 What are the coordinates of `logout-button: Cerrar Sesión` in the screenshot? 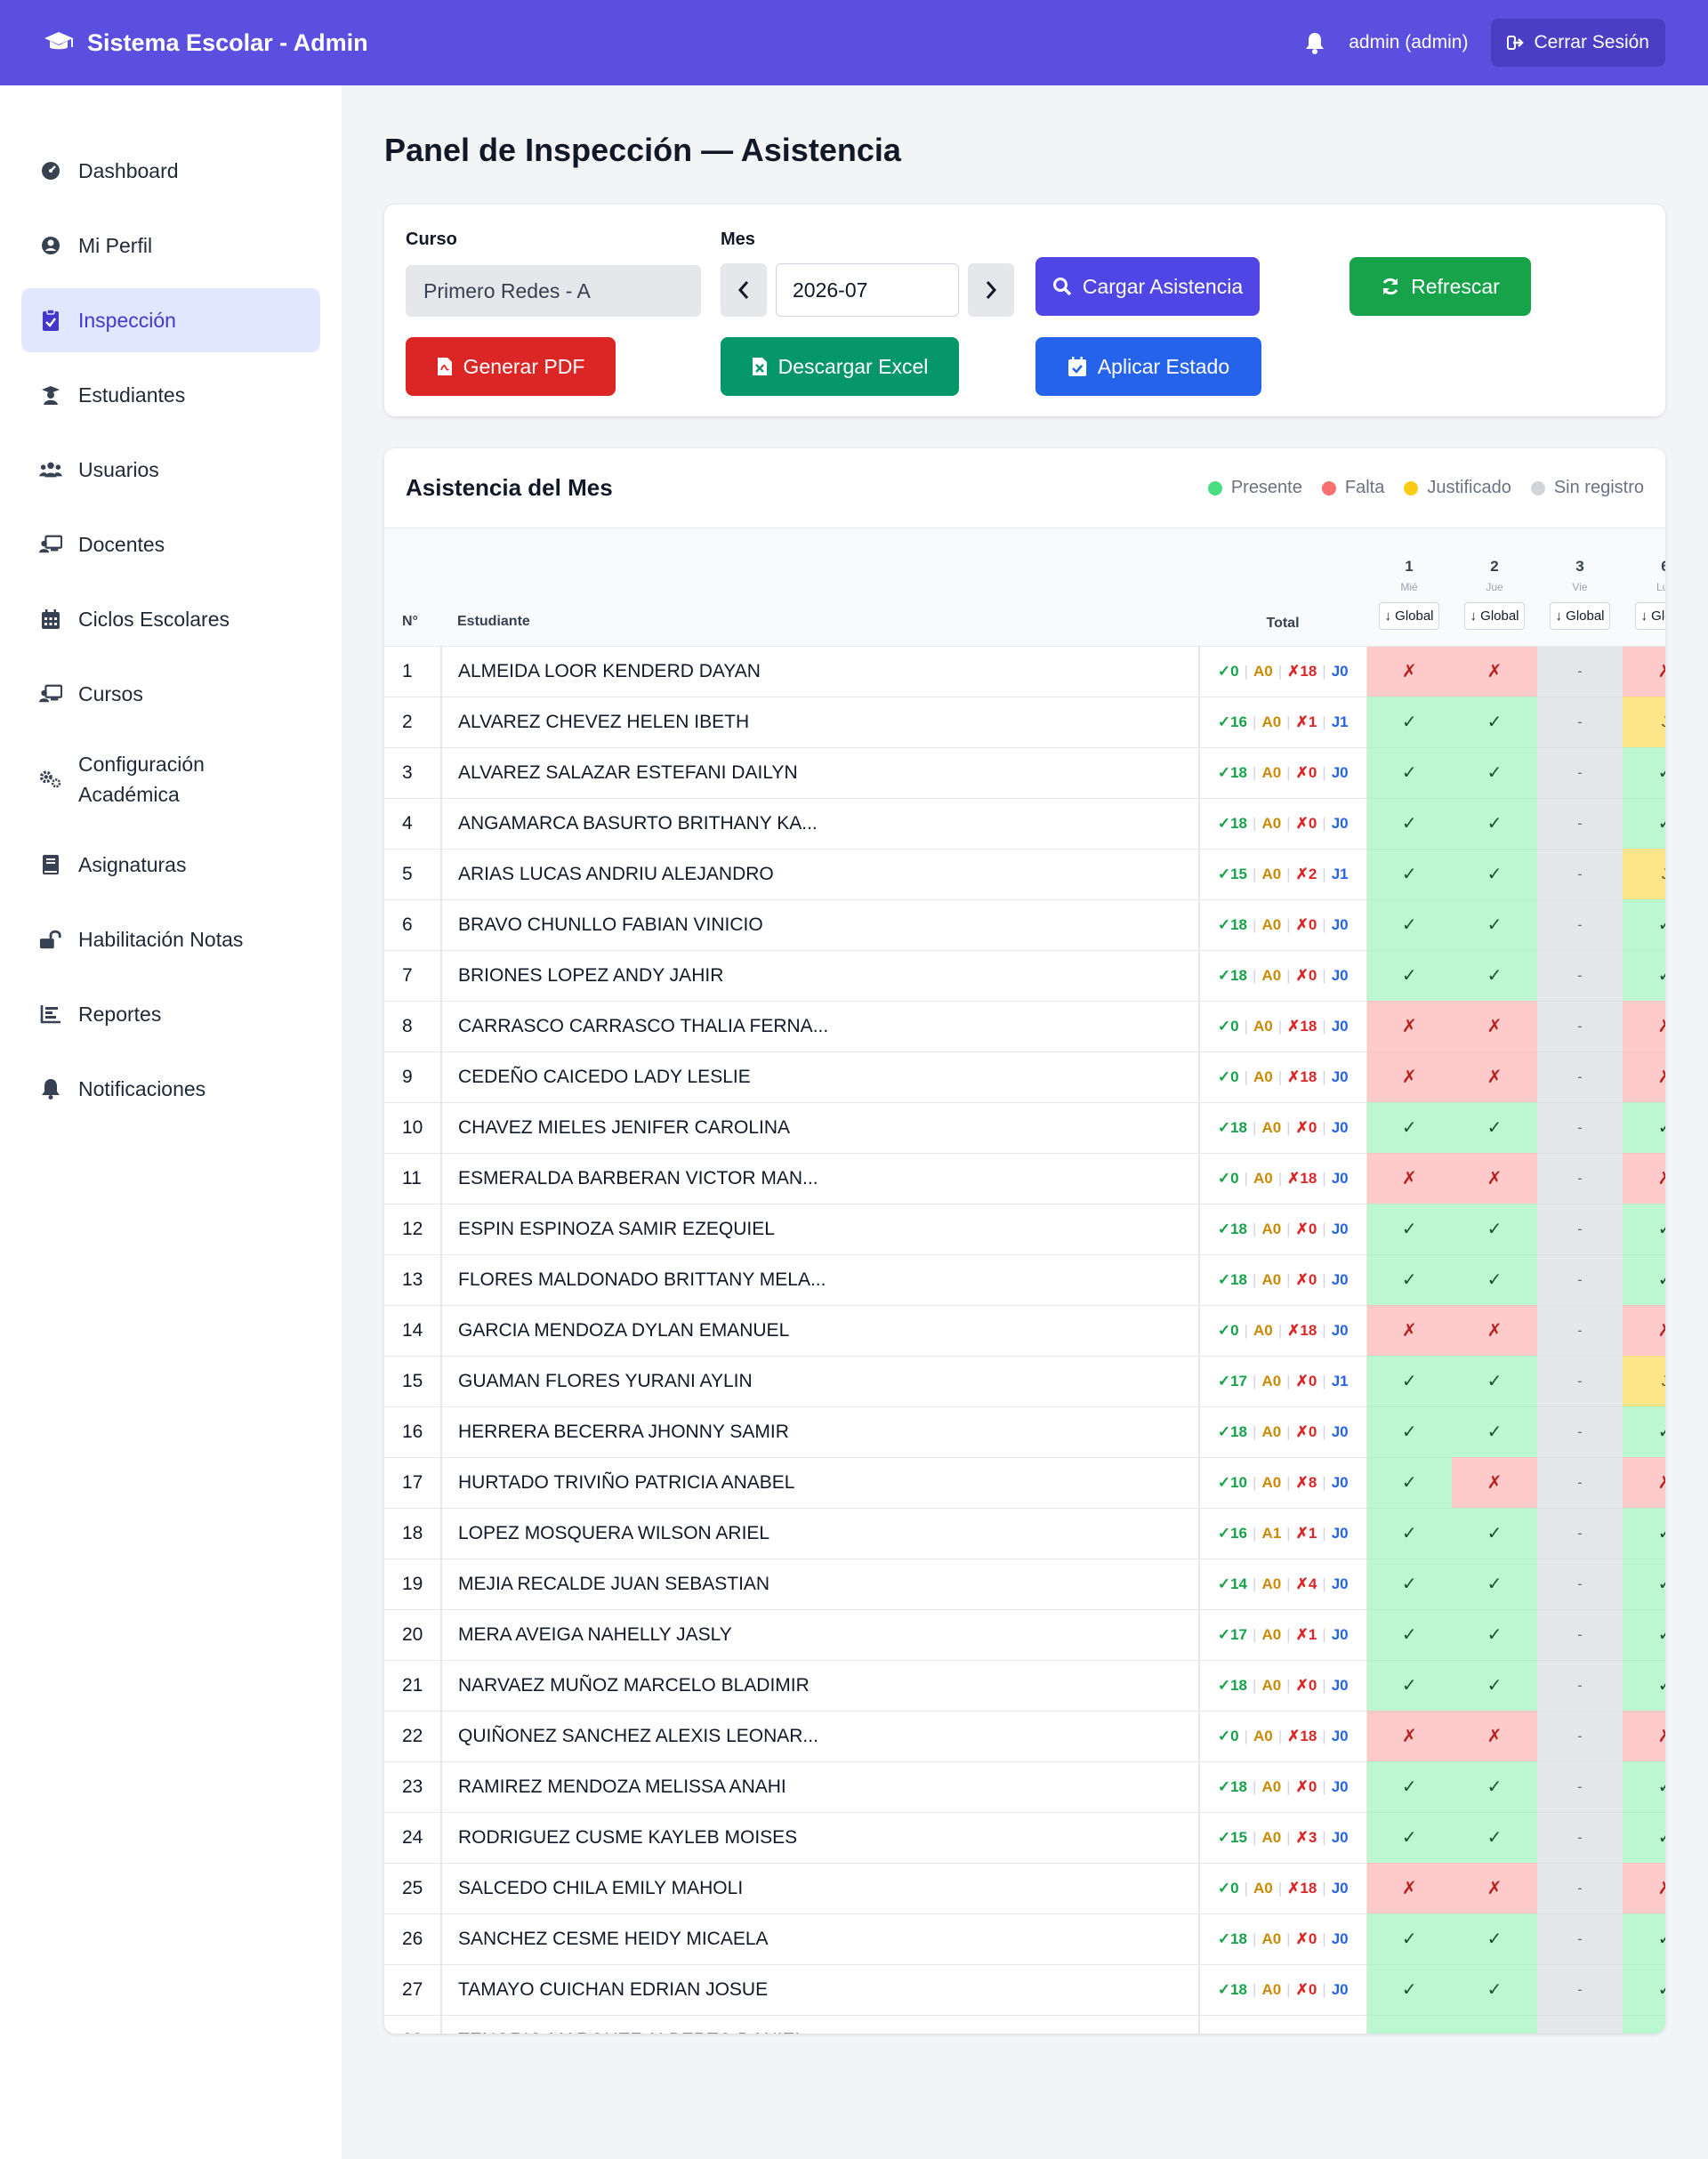 It's located at (1578, 43).